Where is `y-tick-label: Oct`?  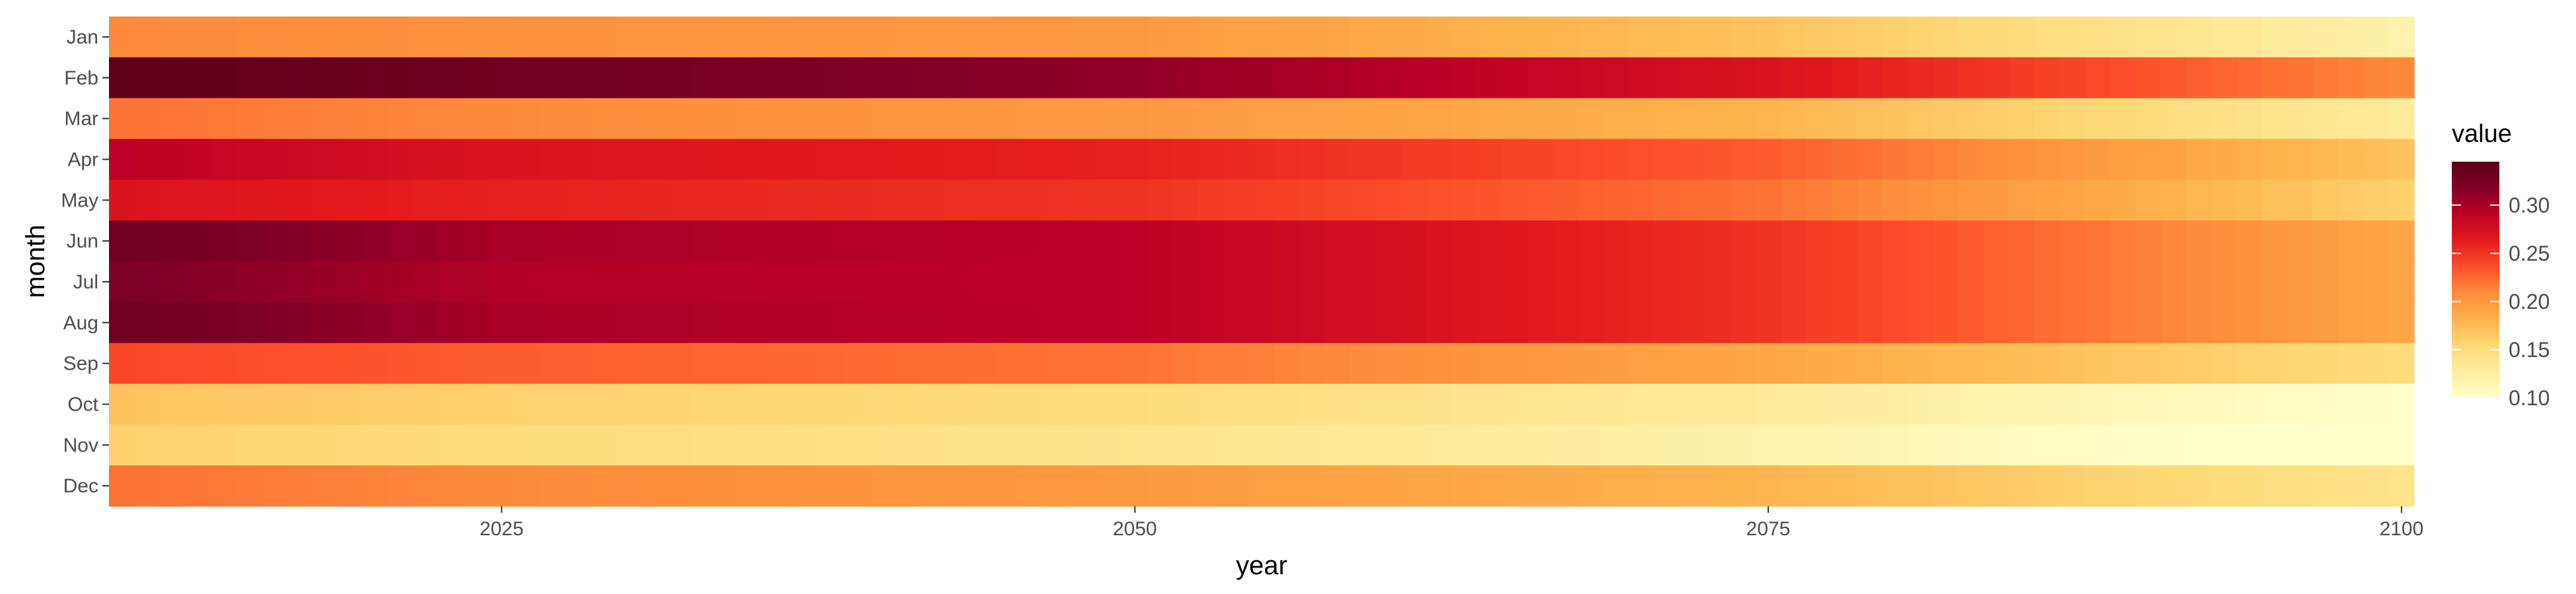 y-tick-label: Oct is located at coordinates (82, 404).